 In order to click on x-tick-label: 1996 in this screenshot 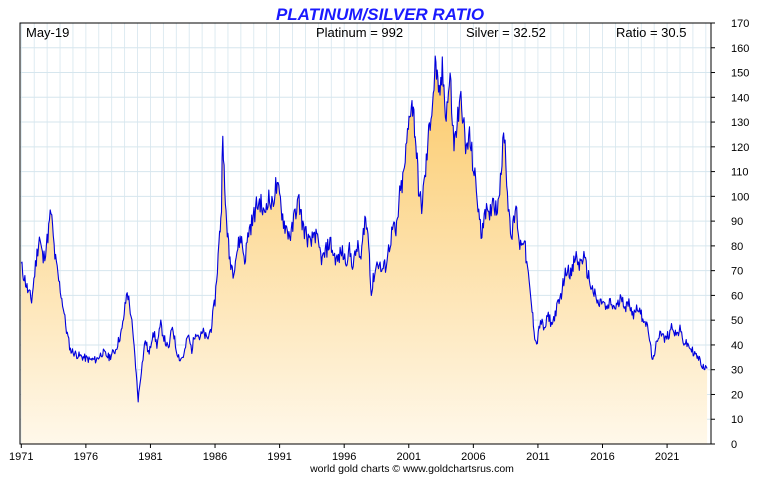, I will do `click(344, 457)`.